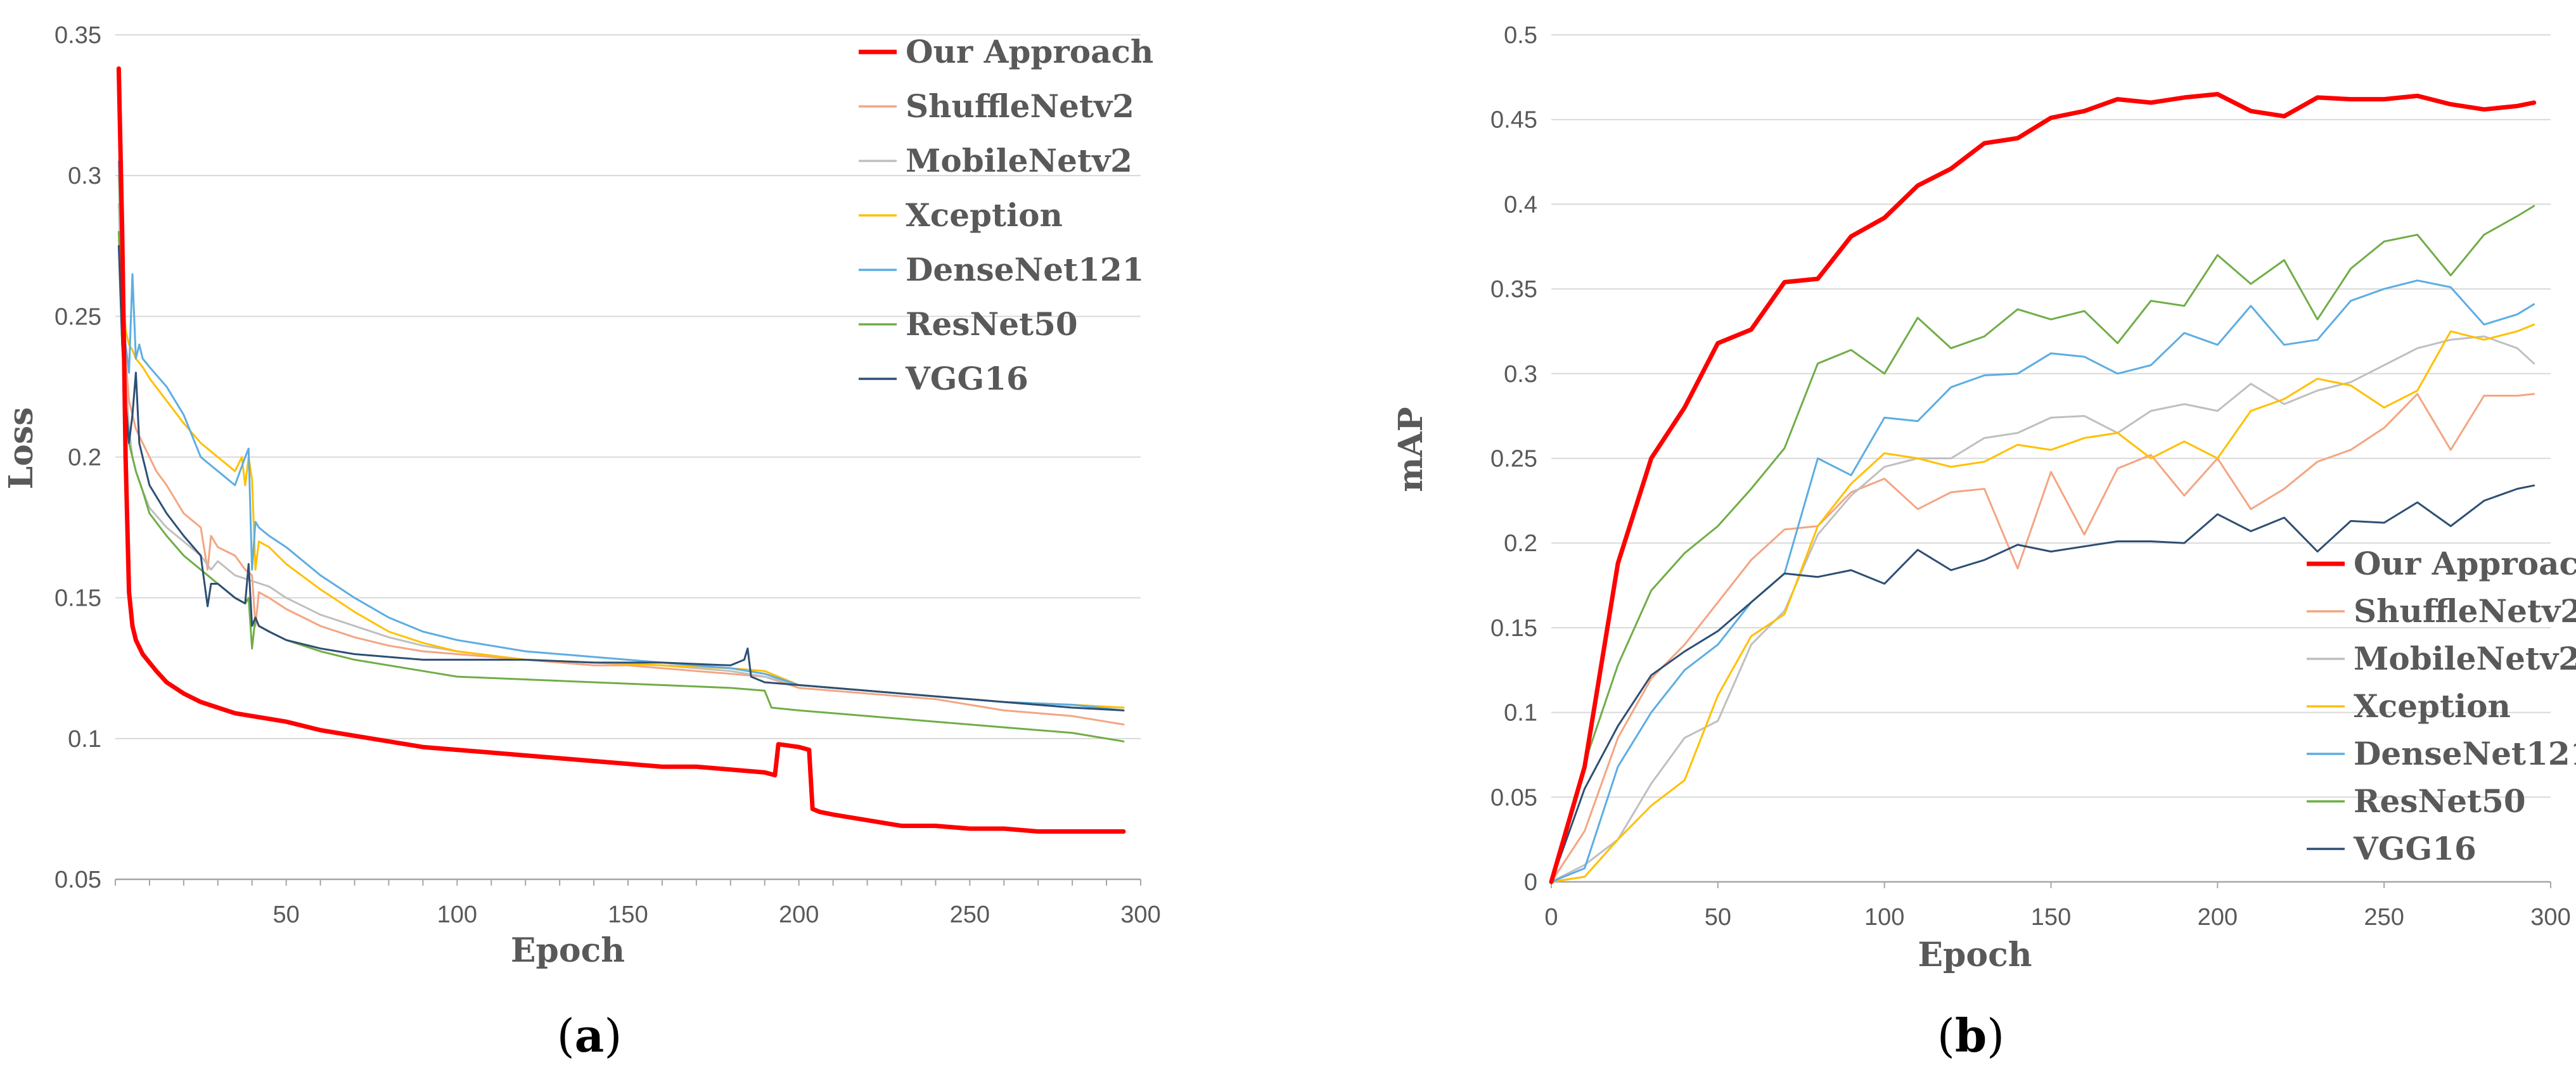 The image size is (2576, 1070). I want to click on panel-label-letter: a, so click(590, 1035).